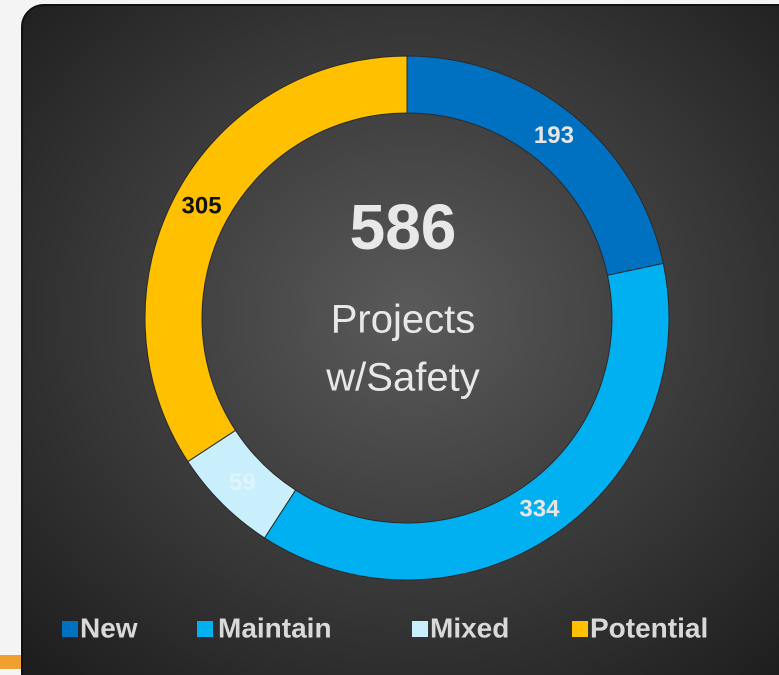  What do you see at coordinates (403, 320) in the screenshot?
I see `center-text: Projects` at bounding box center [403, 320].